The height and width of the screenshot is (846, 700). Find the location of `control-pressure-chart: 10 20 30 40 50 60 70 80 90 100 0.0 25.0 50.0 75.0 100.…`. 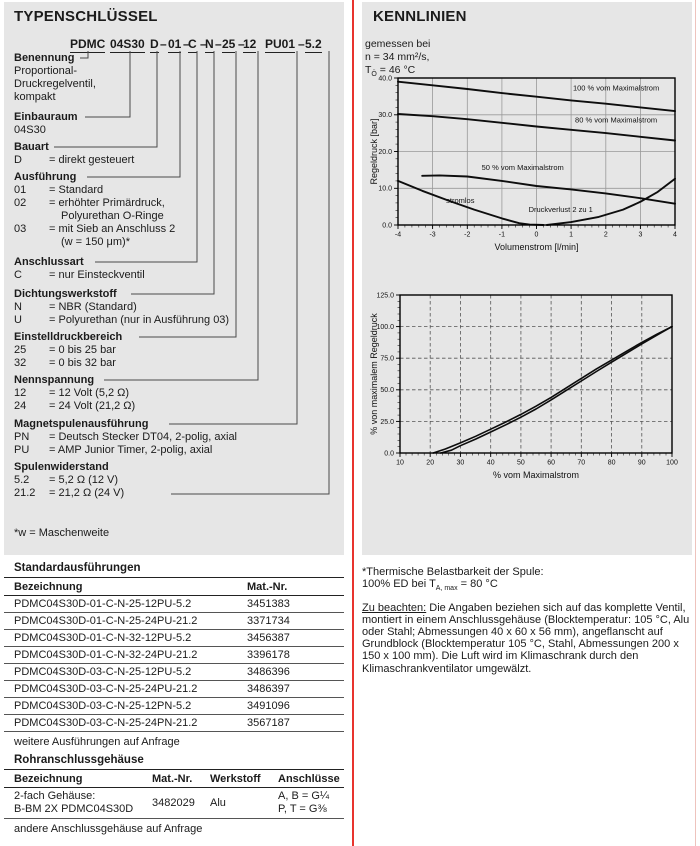

control-pressure-chart: 10 20 30 40 50 60 70 80 90 100 0.0 25.0 50.0 75.0 100.… is located at coordinates (523, 386).